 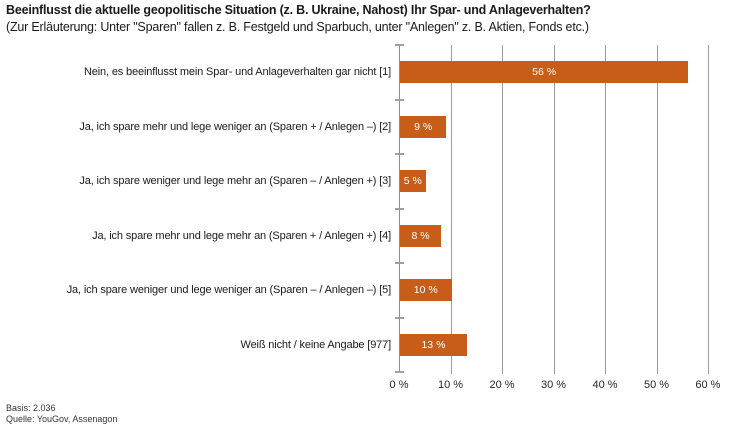 I want to click on bar: 9 %, so click(x=423, y=126).